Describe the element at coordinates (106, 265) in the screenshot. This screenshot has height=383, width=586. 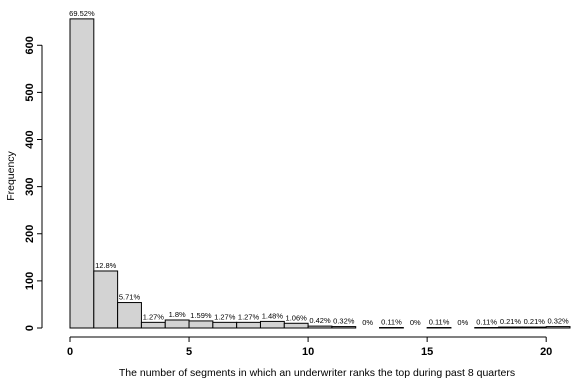
I see `bar-data-label: 12.8%` at that location.